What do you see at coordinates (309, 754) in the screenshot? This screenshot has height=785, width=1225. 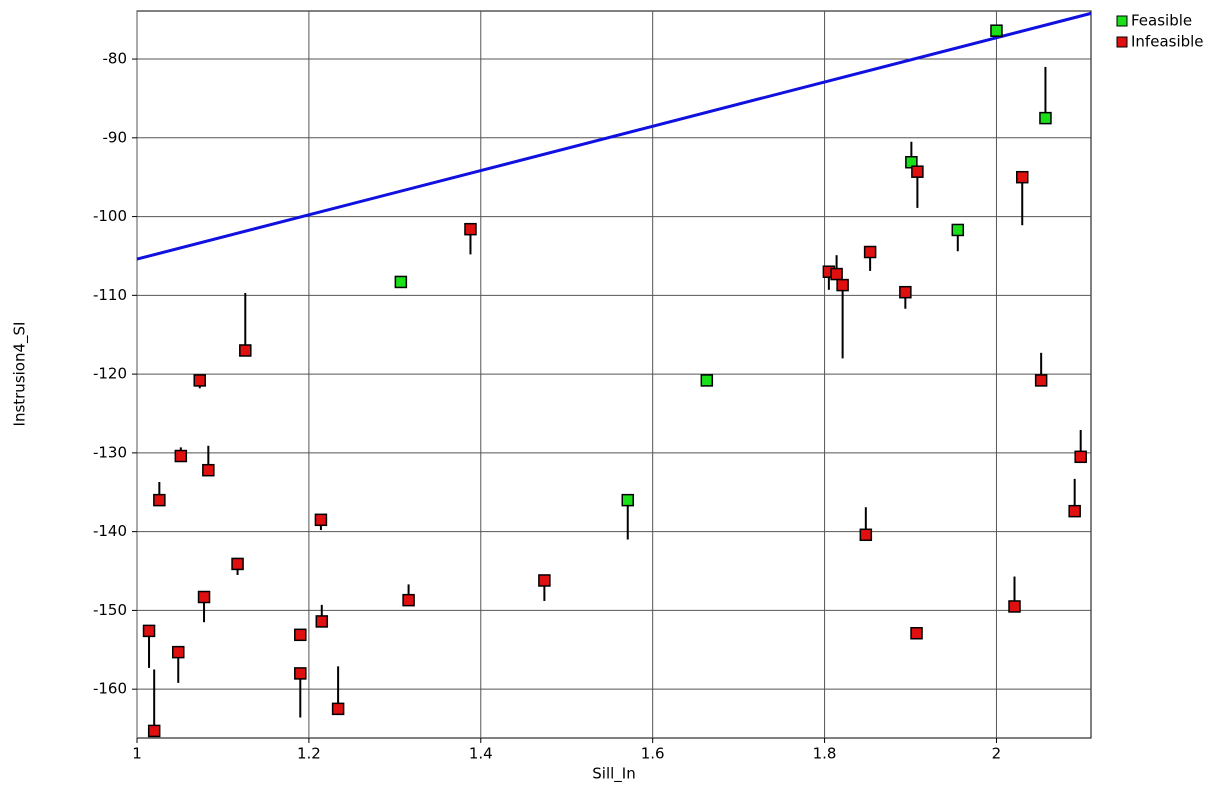 I see `x-tick-label: 1.2` at bounding box center [309, 754].